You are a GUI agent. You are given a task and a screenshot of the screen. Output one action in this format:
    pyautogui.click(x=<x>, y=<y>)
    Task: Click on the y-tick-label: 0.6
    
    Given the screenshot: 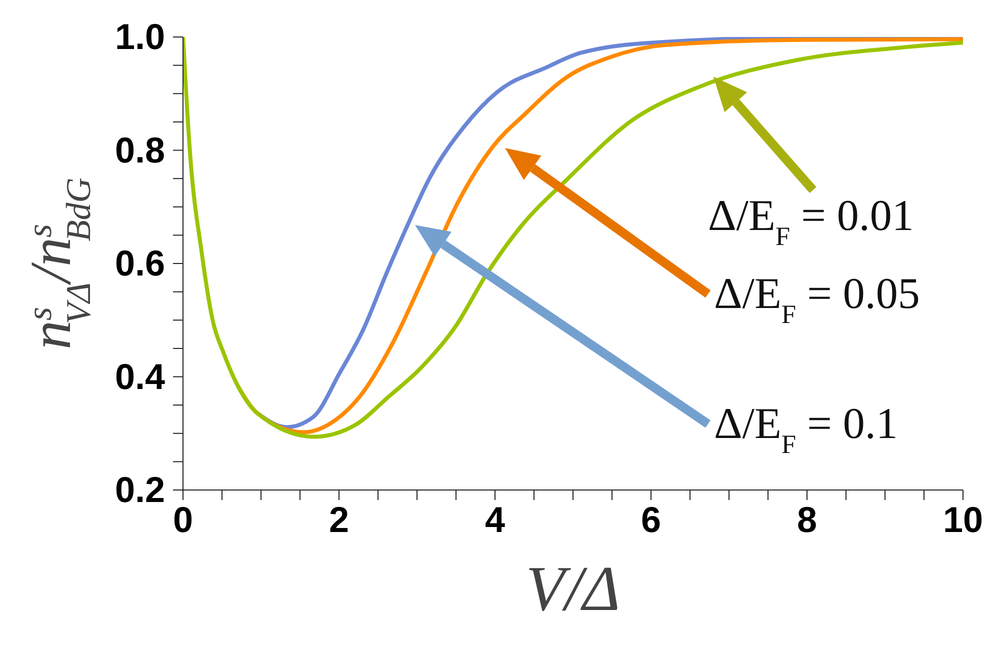 What is the action you would take?
    pyautogui.click(x=139, y=263)
    